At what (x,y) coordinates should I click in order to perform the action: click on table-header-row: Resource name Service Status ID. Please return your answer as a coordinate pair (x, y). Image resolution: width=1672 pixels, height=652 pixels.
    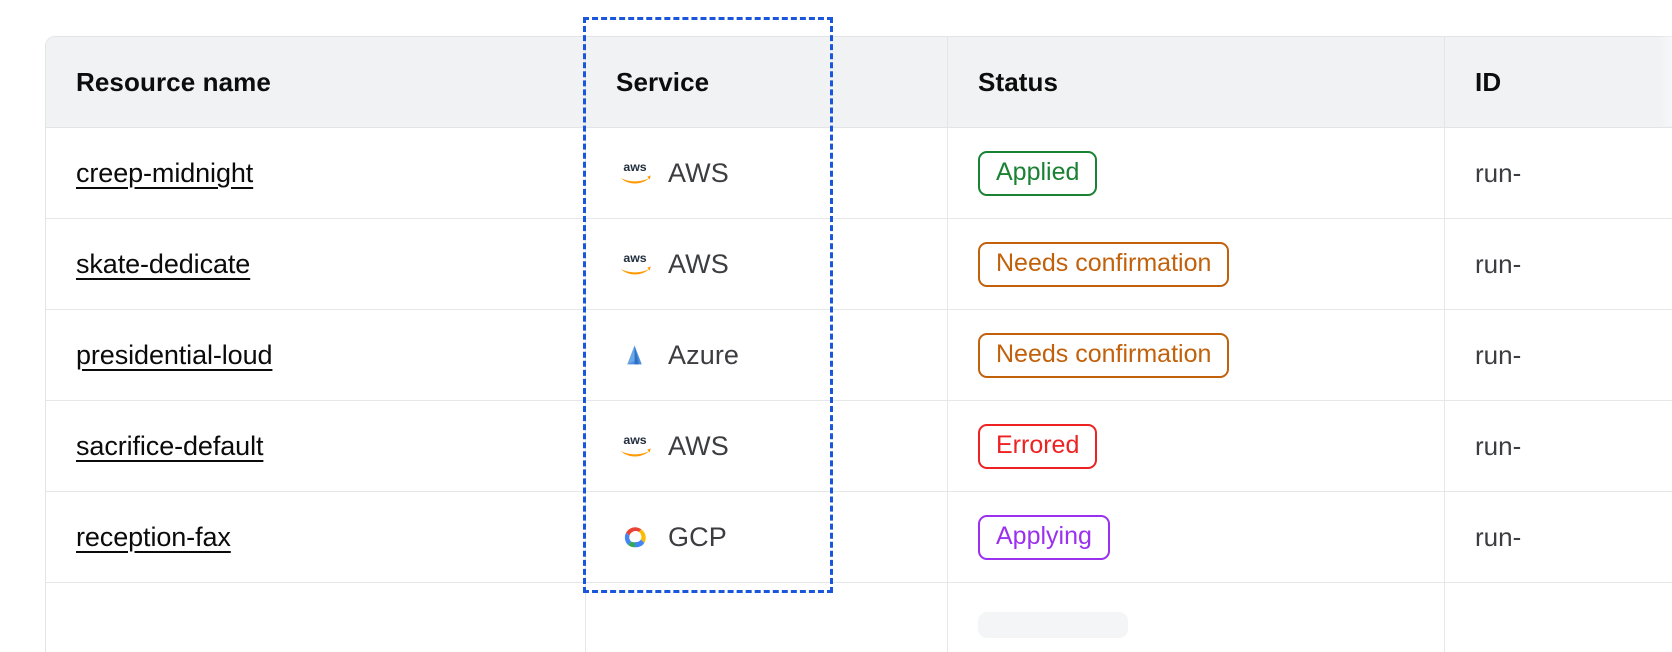
    Looking at the image, I should click on (859, 82).